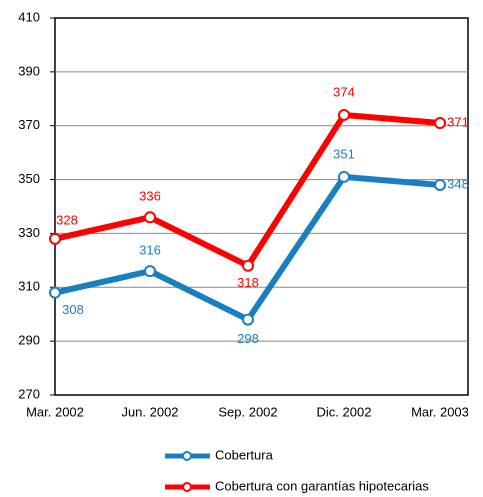 The width and height of the screenshot is (483, 497). Describe the element at coordinates (458, 121) in the screenshot. I see `data-label: 371` at that location.